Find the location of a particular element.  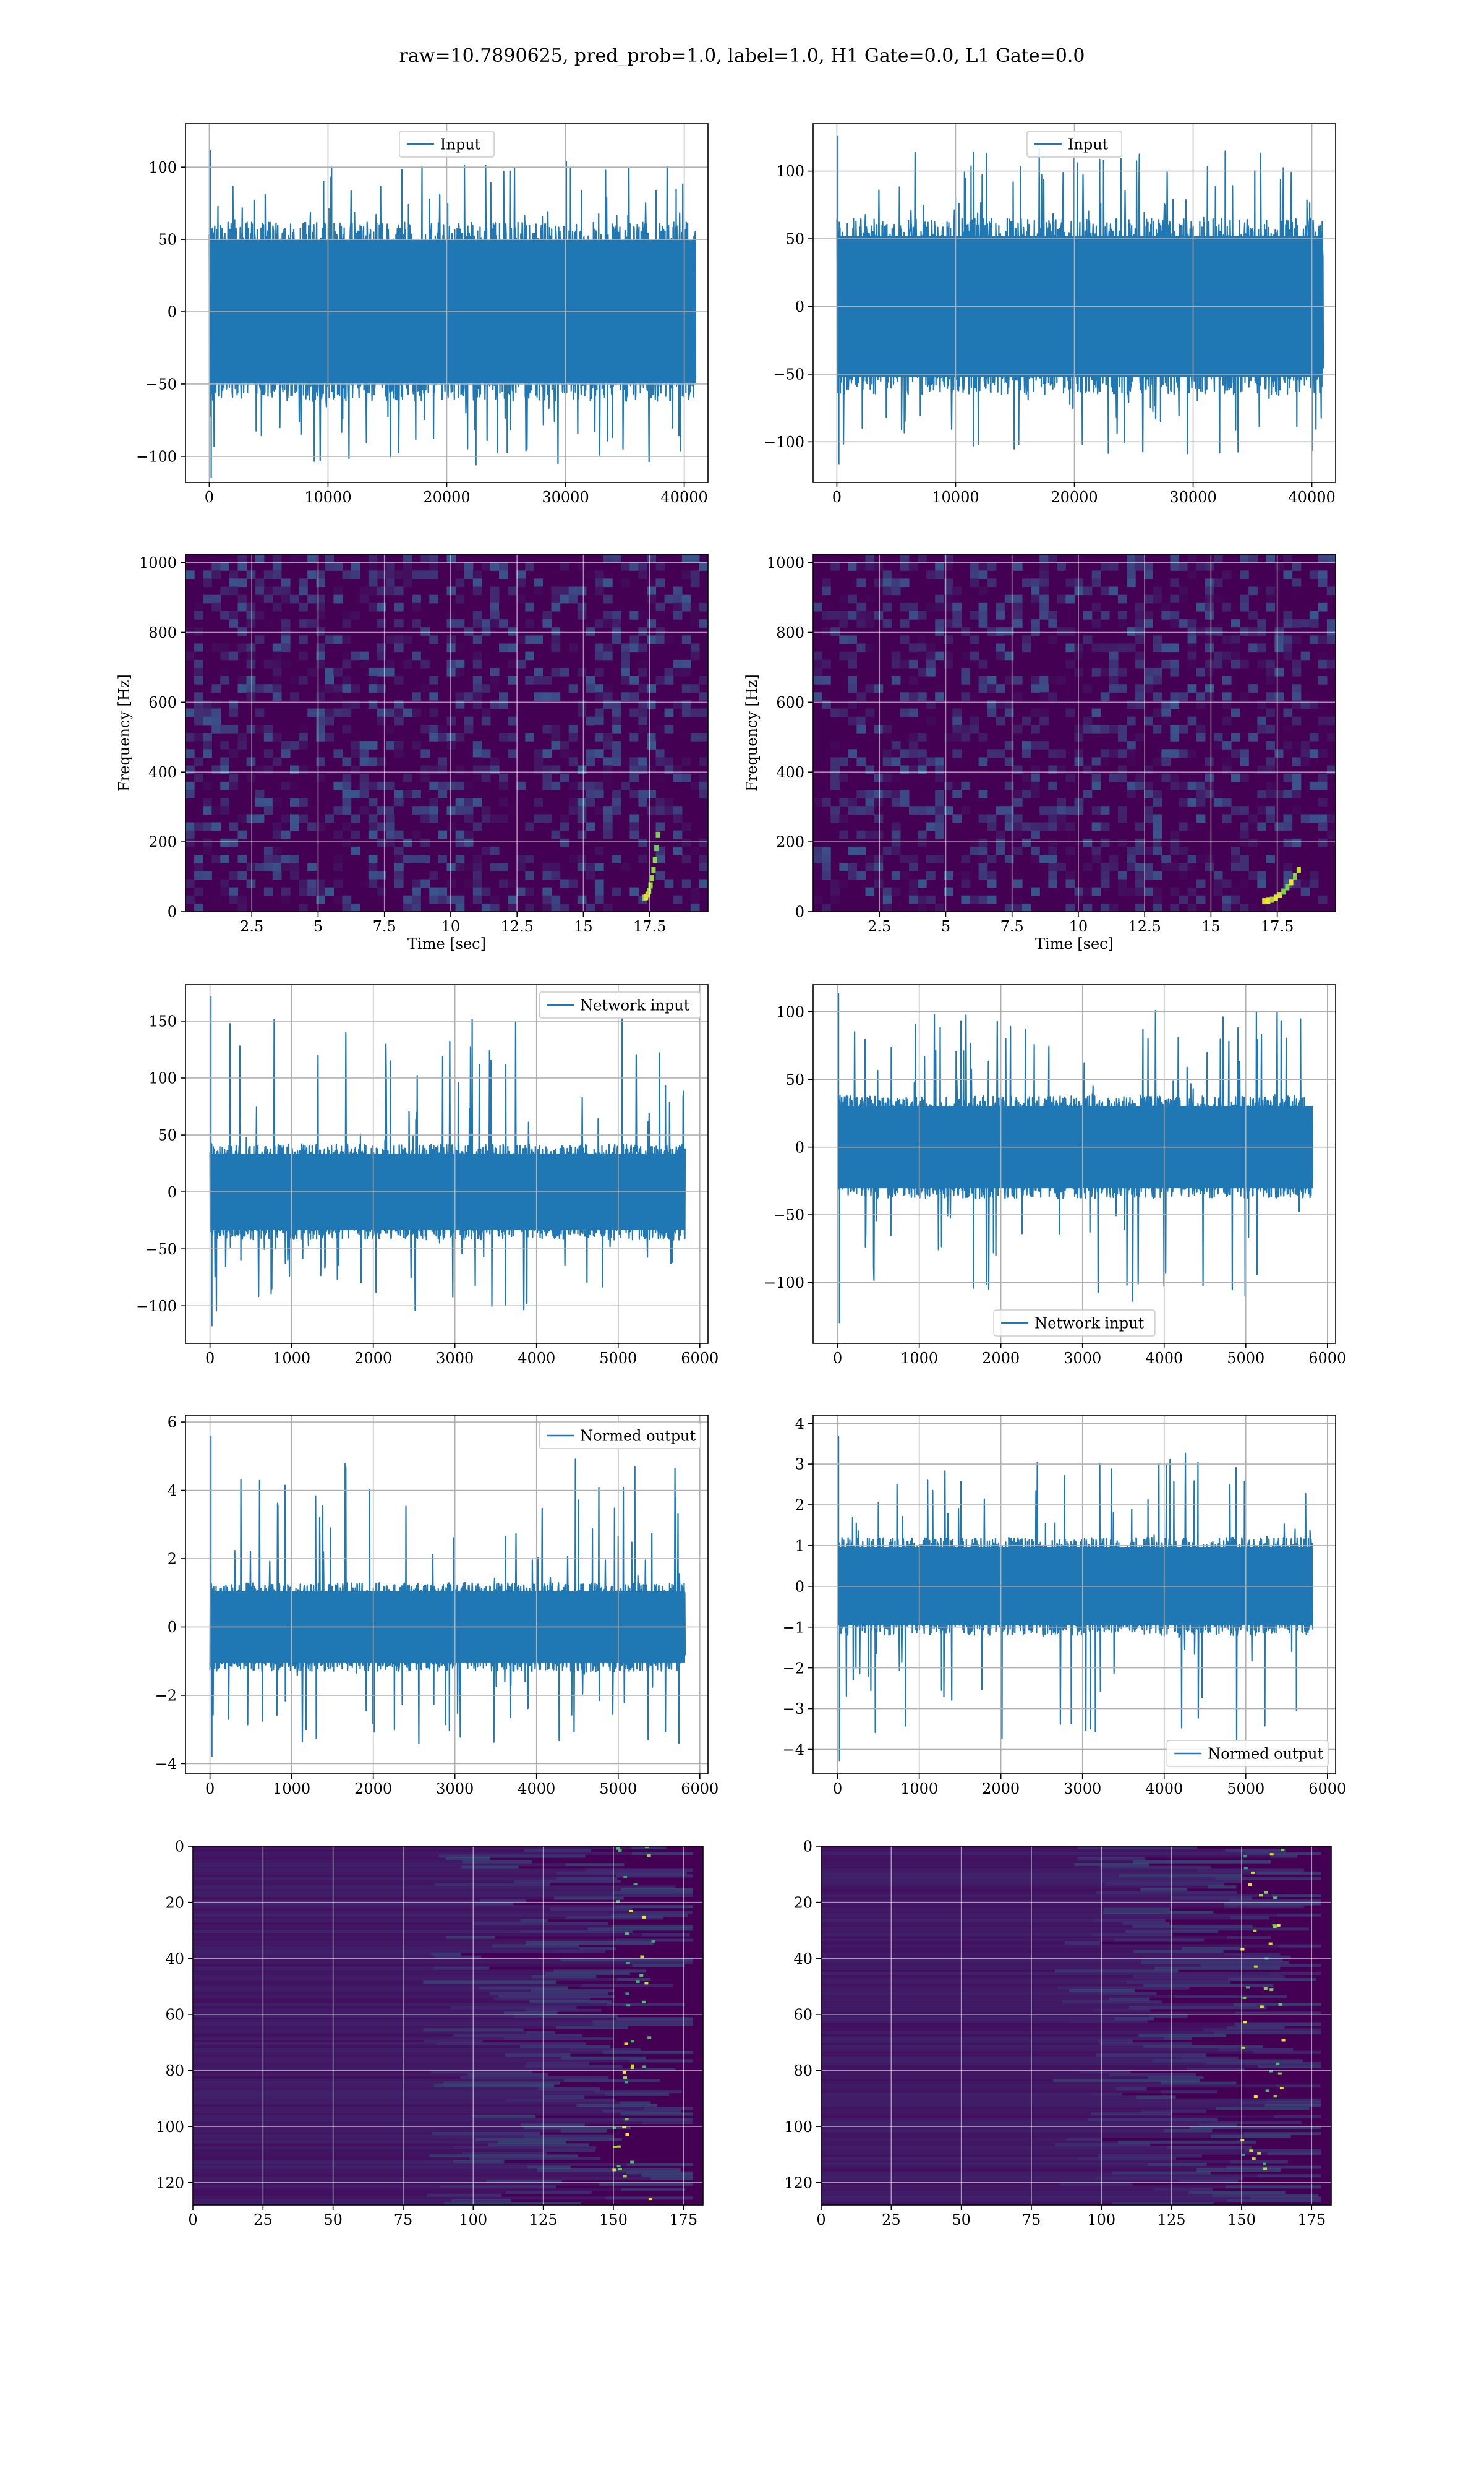

p8-ytick-label: 3 is located at coordinates (799, 1465).